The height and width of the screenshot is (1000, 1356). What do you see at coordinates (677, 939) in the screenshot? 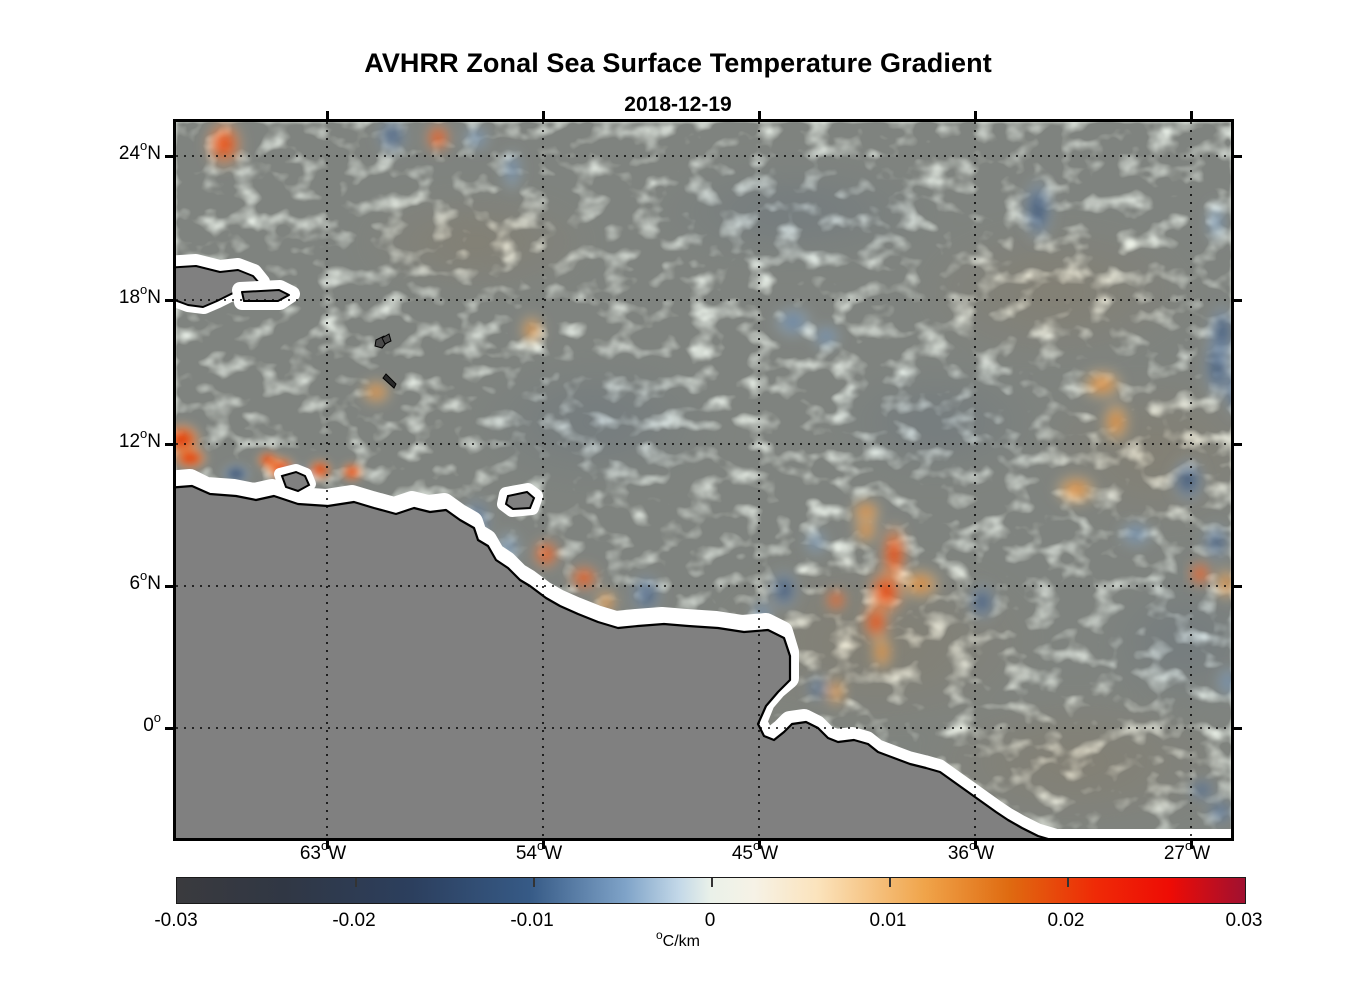
I see `colorbar-unit-label: oC/km` at bounding box center [677, 939].